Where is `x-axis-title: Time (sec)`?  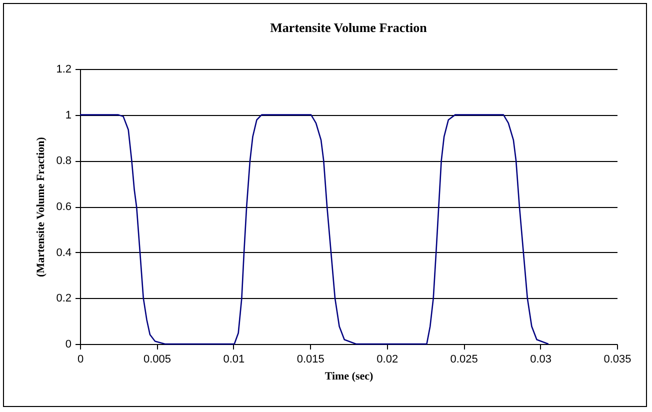 x-axis-title: Time (sec) is located at coordinates (349, 376).